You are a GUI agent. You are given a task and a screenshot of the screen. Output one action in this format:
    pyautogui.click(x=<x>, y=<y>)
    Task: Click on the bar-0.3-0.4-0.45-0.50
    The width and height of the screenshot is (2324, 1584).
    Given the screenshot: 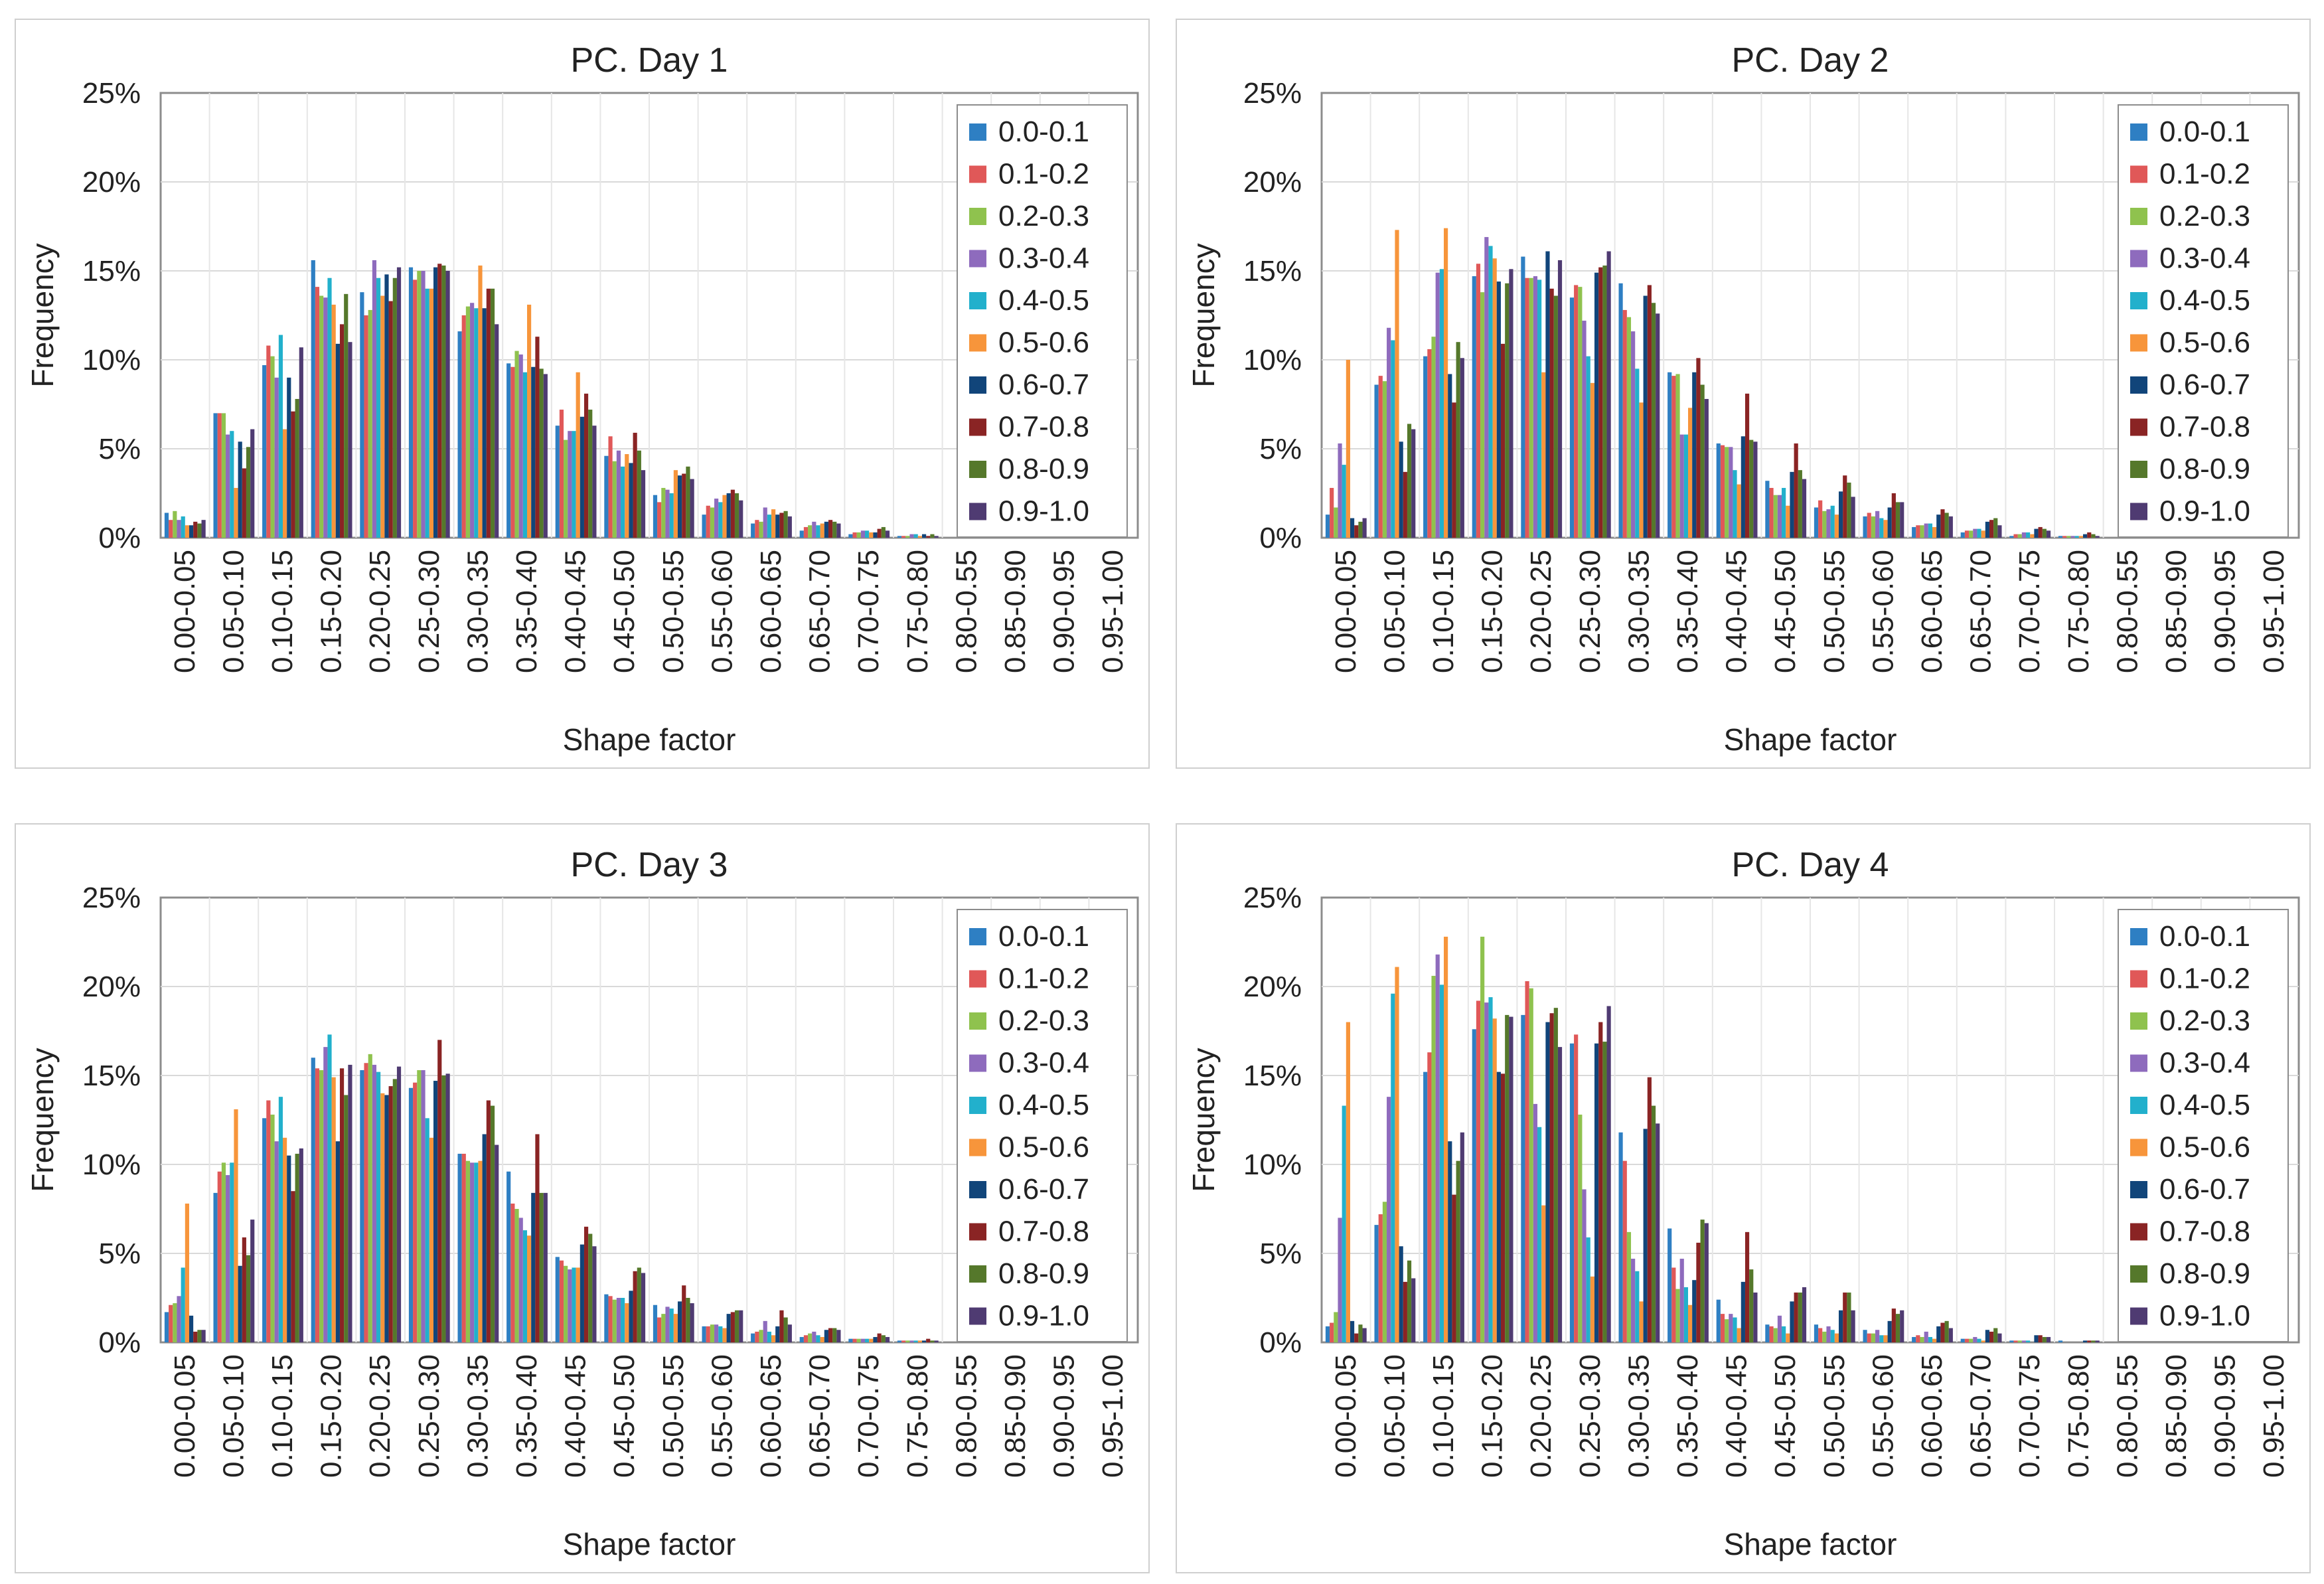 What is the action you would take?
    pyautogui.click(x=618, y=494)
    